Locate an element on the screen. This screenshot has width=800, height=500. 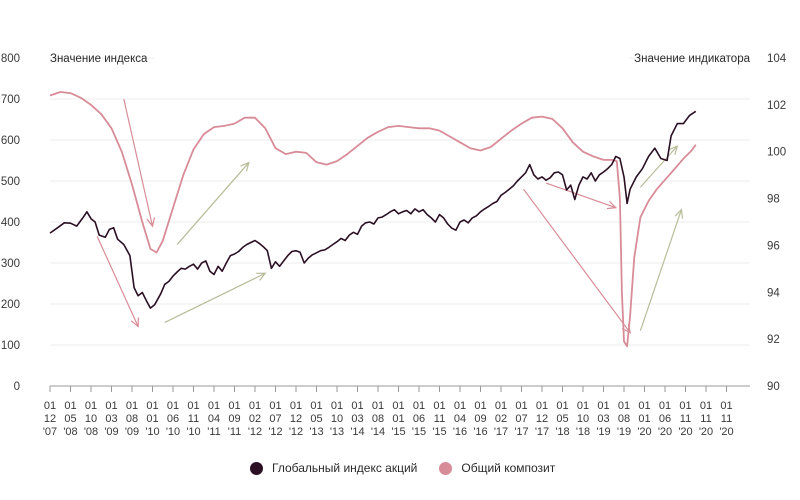
legend-swatch-composite is located at coordinates (446, 468).